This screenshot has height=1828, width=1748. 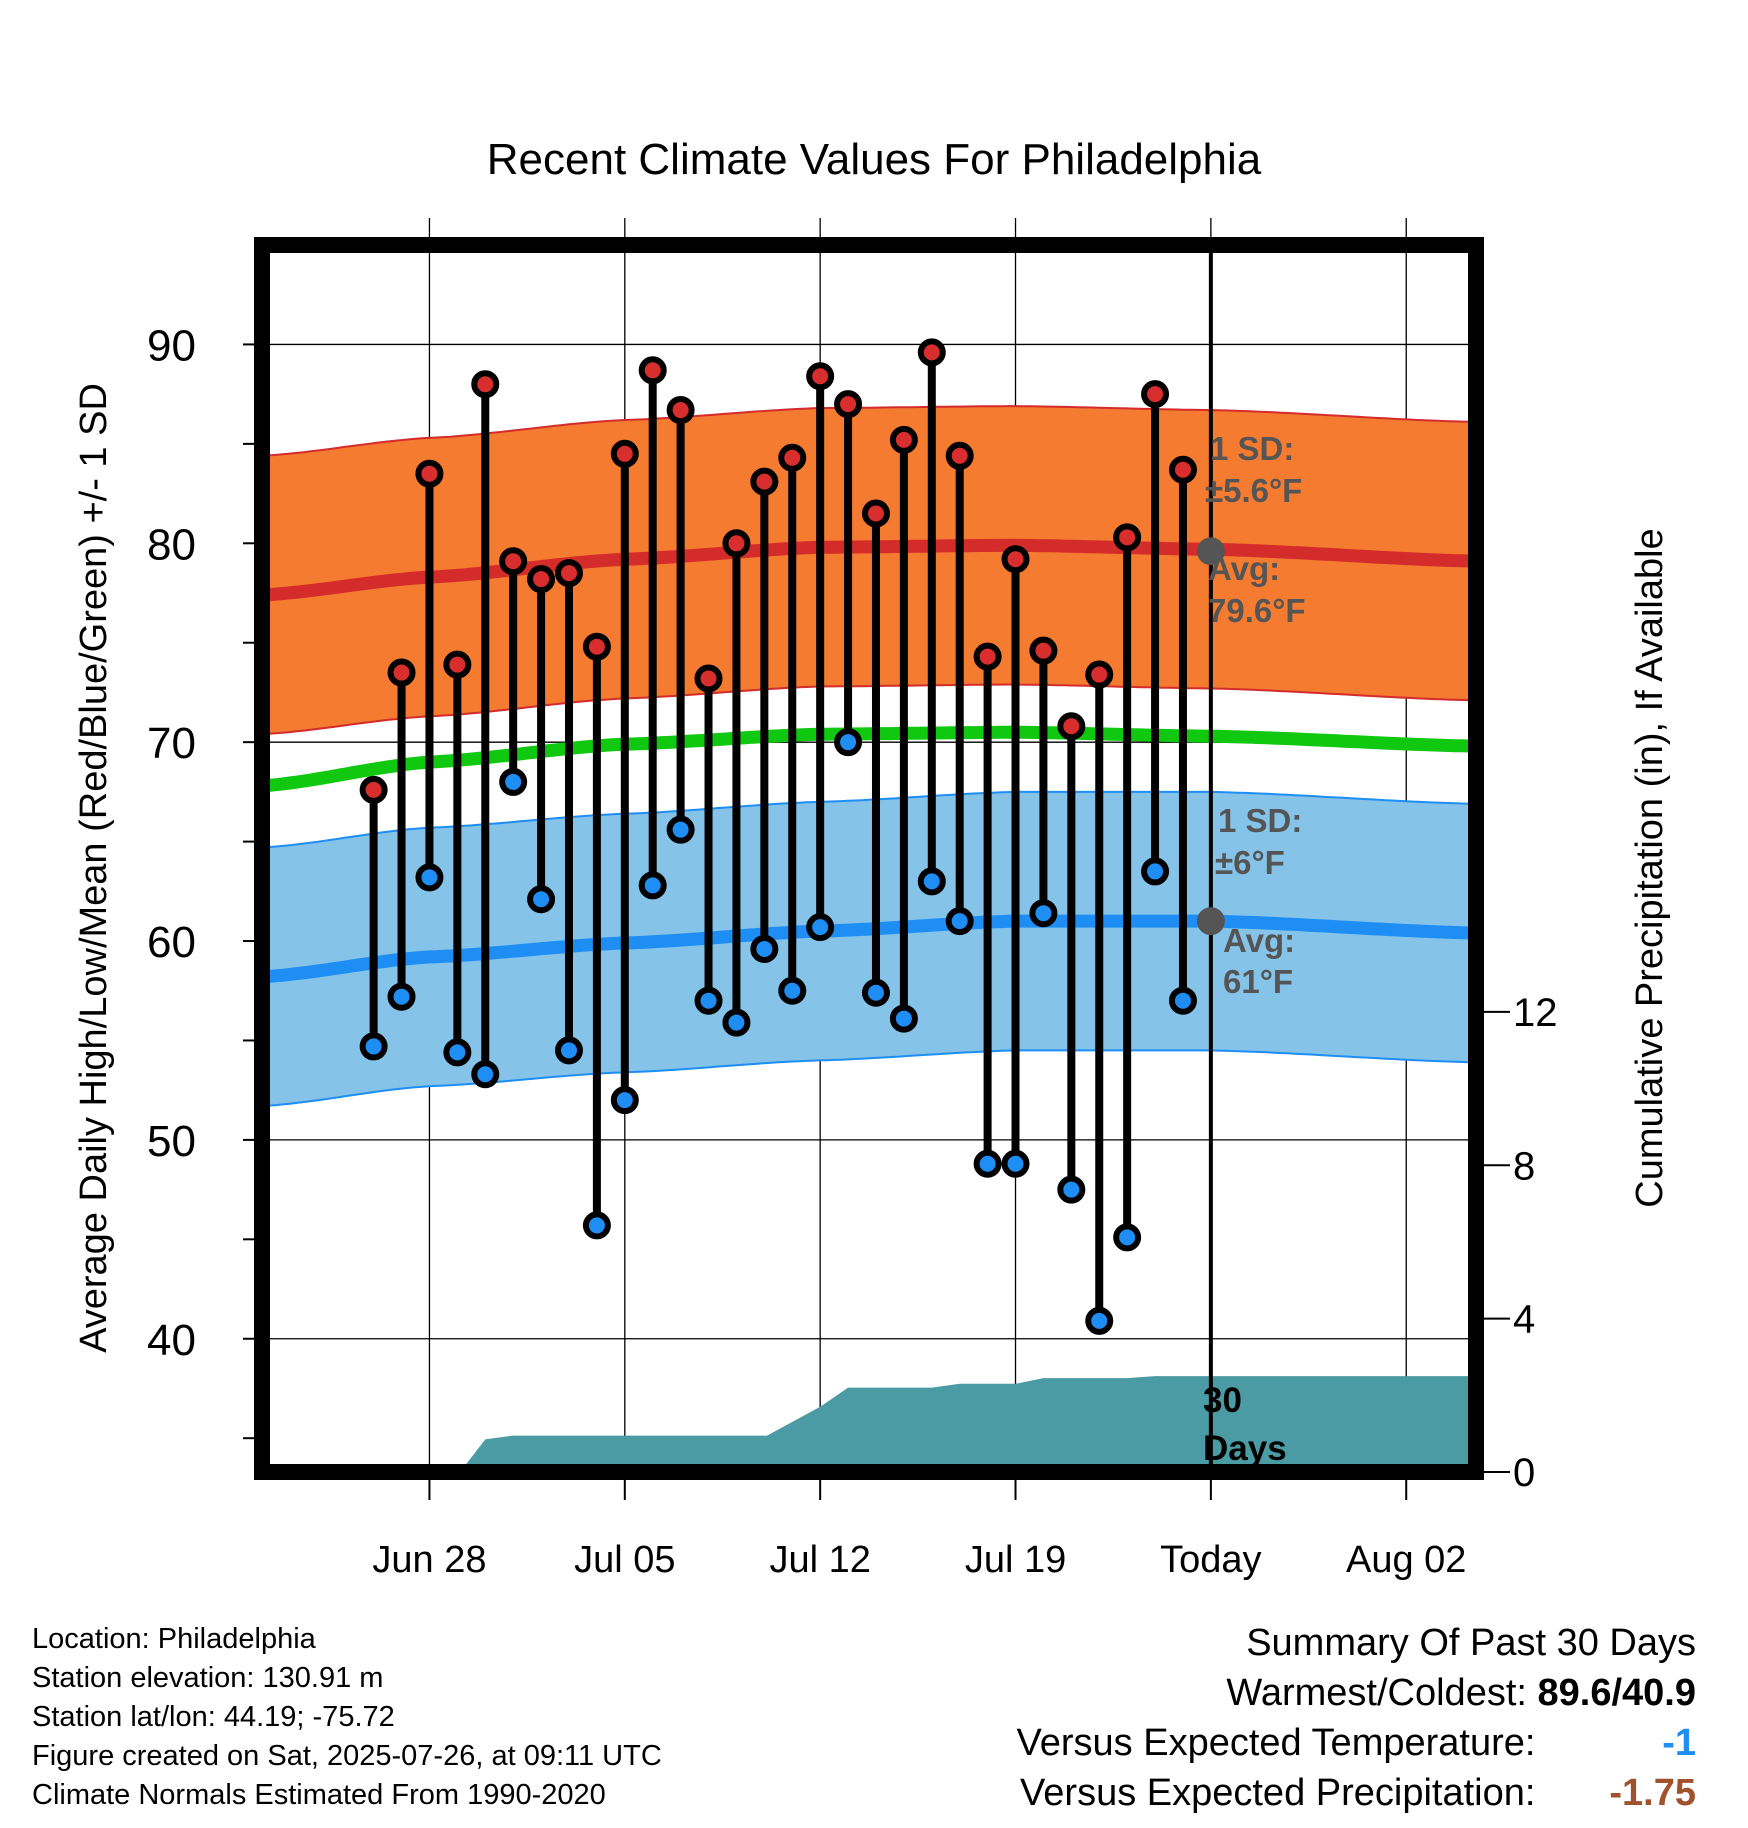 What do you see at coordinates (1276, 1743) in the screenshot?
I see `temp-label: Versus Expected Temperature:` at bounding box center [1276, 1743].